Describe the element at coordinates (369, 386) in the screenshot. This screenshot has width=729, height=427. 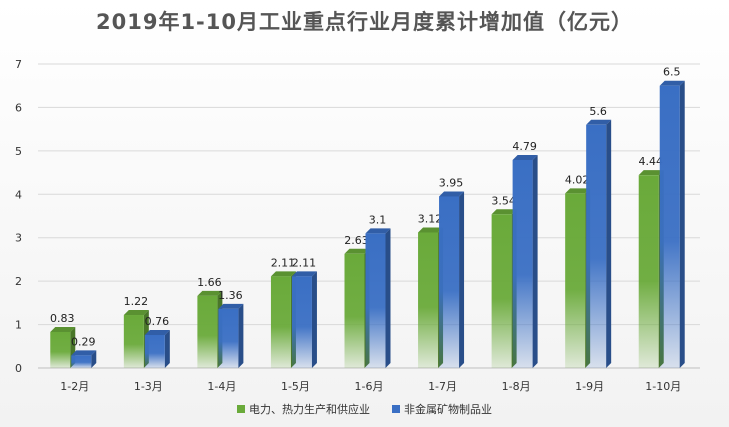
I see `x-tick-label: 1-6月` at that location.